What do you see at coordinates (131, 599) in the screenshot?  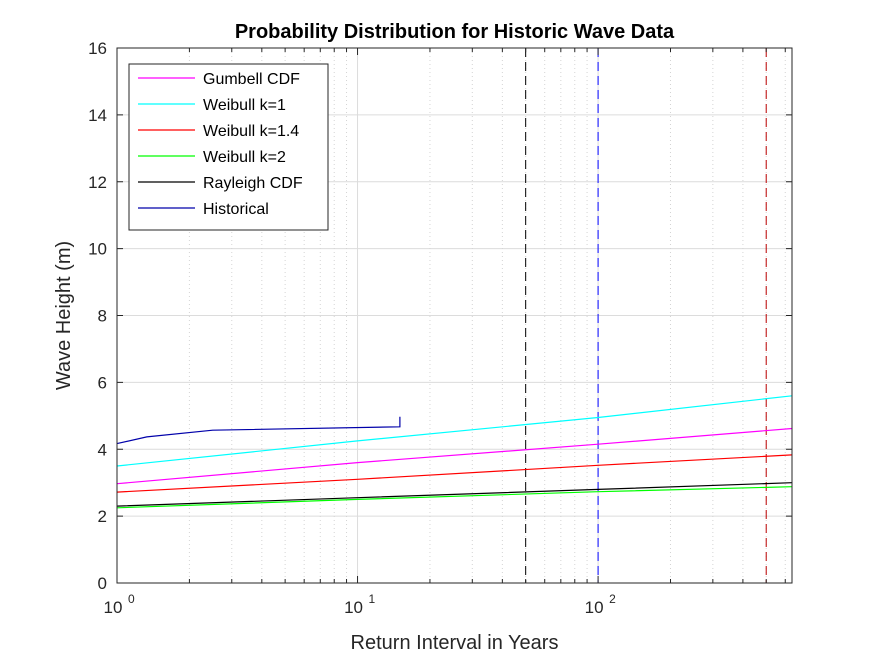 I see `x-tick-exponent: 0` at bounding box center [131, 599].